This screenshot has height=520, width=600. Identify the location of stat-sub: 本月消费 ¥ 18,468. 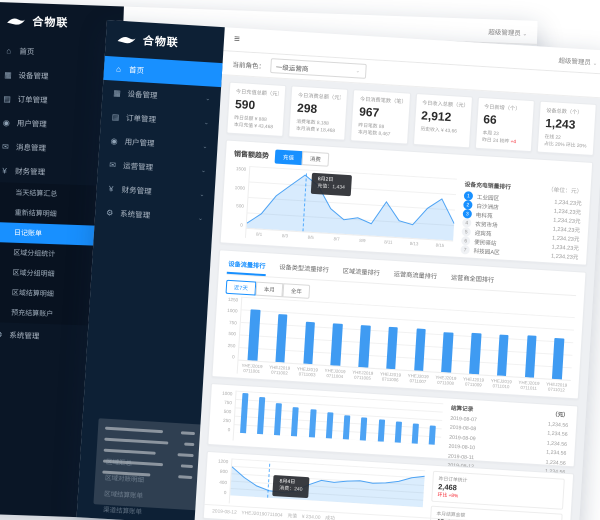
(315, 130).